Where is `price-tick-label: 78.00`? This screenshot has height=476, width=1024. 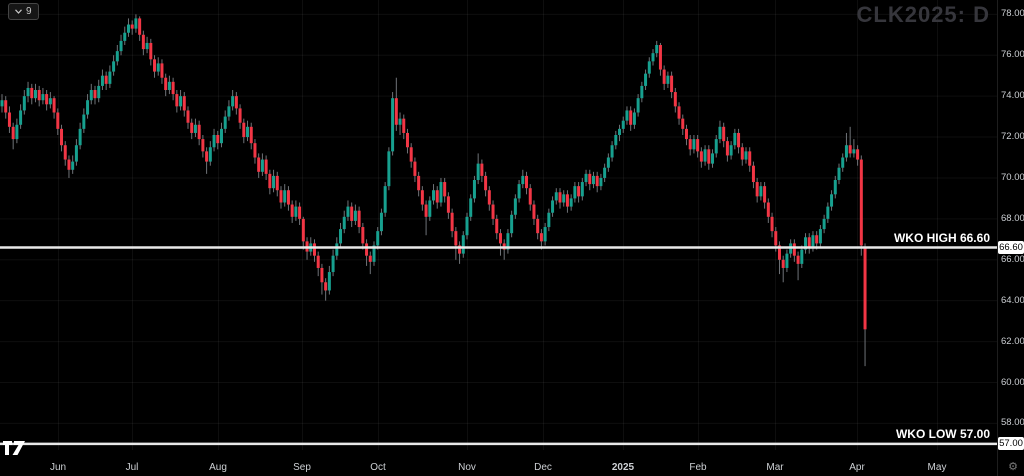
price-tick-label: 78.00 is located at coordinates (1012, 14).